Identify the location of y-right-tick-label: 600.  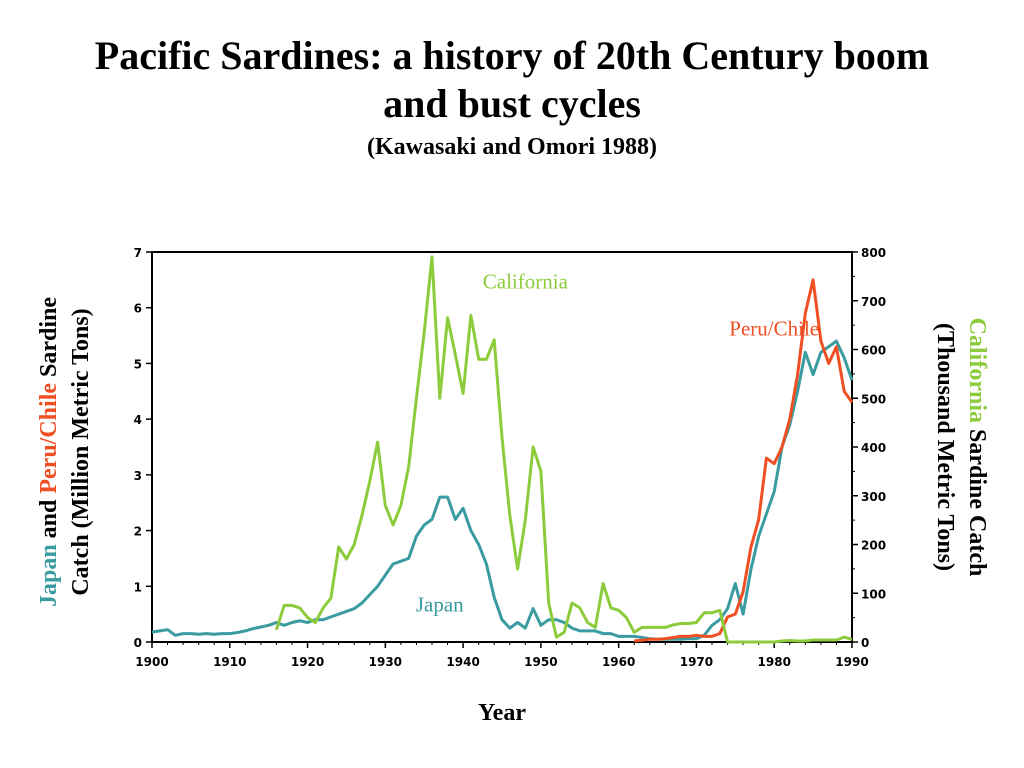
(873, 351).